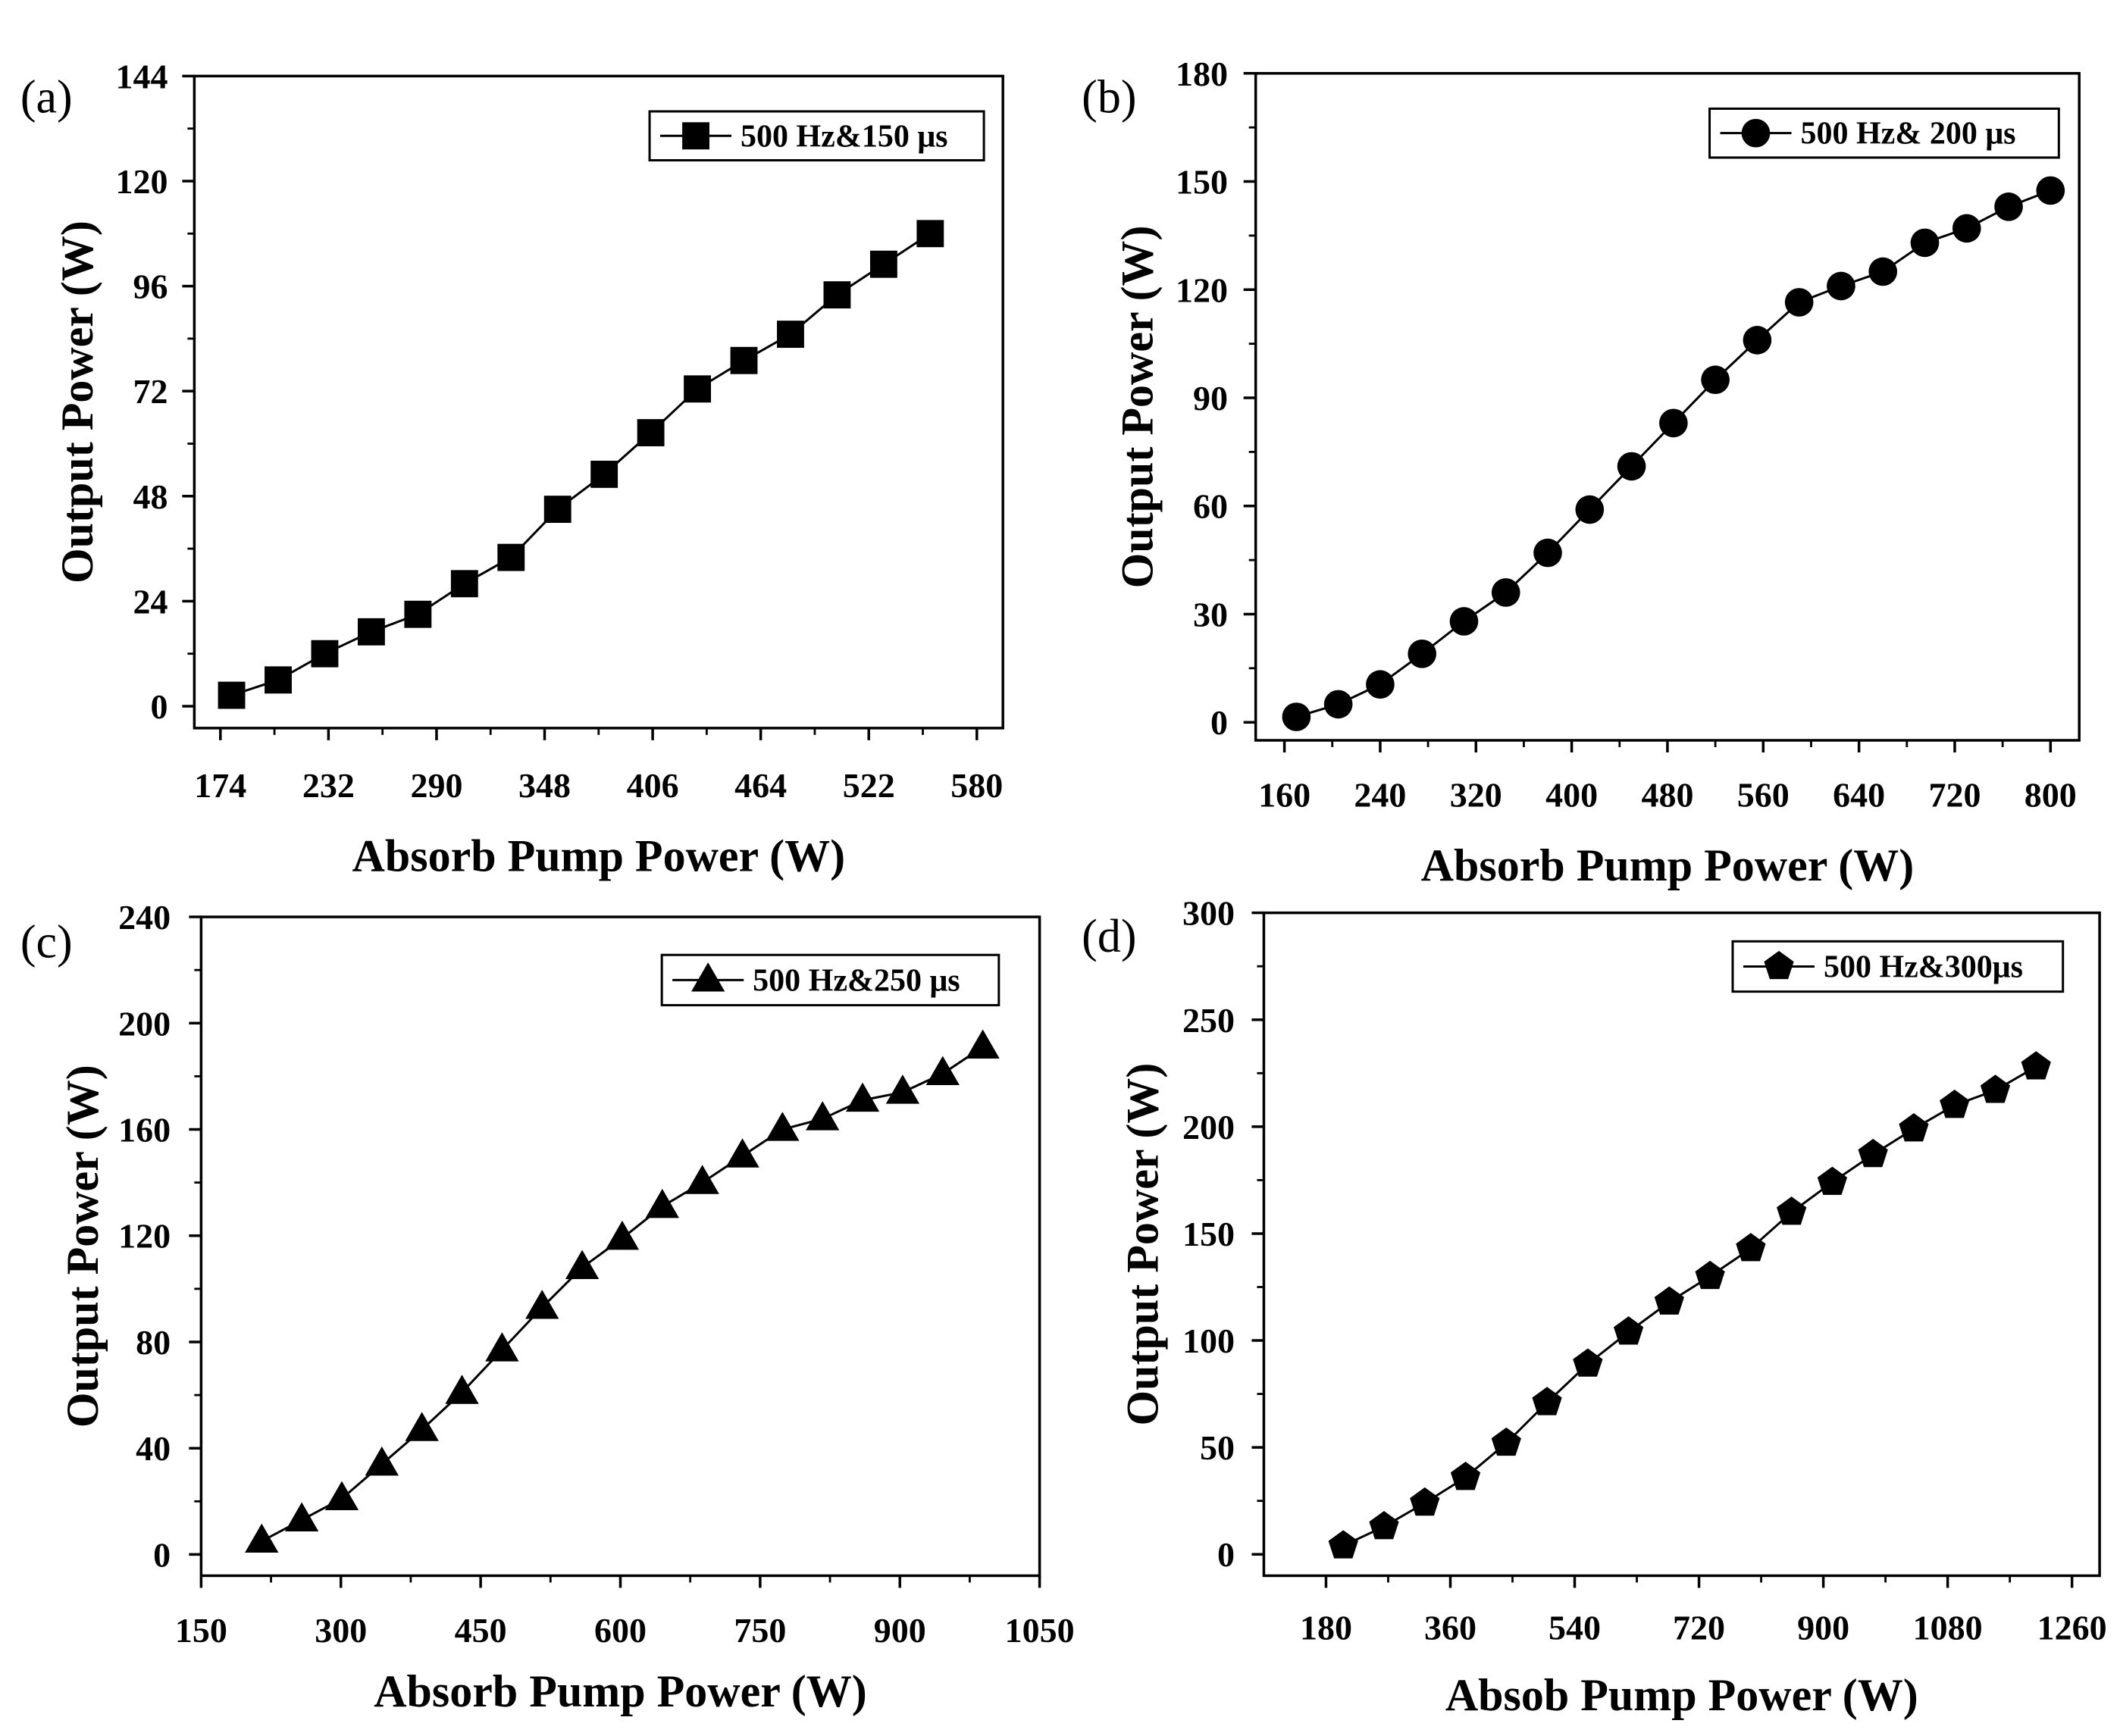 This screenshot has height=1736, width=2120. What do you see at coordinates (1667, 795) in the screenshot?
I see `x-tick-label-b: 480` at bounding box center [1667, 795].